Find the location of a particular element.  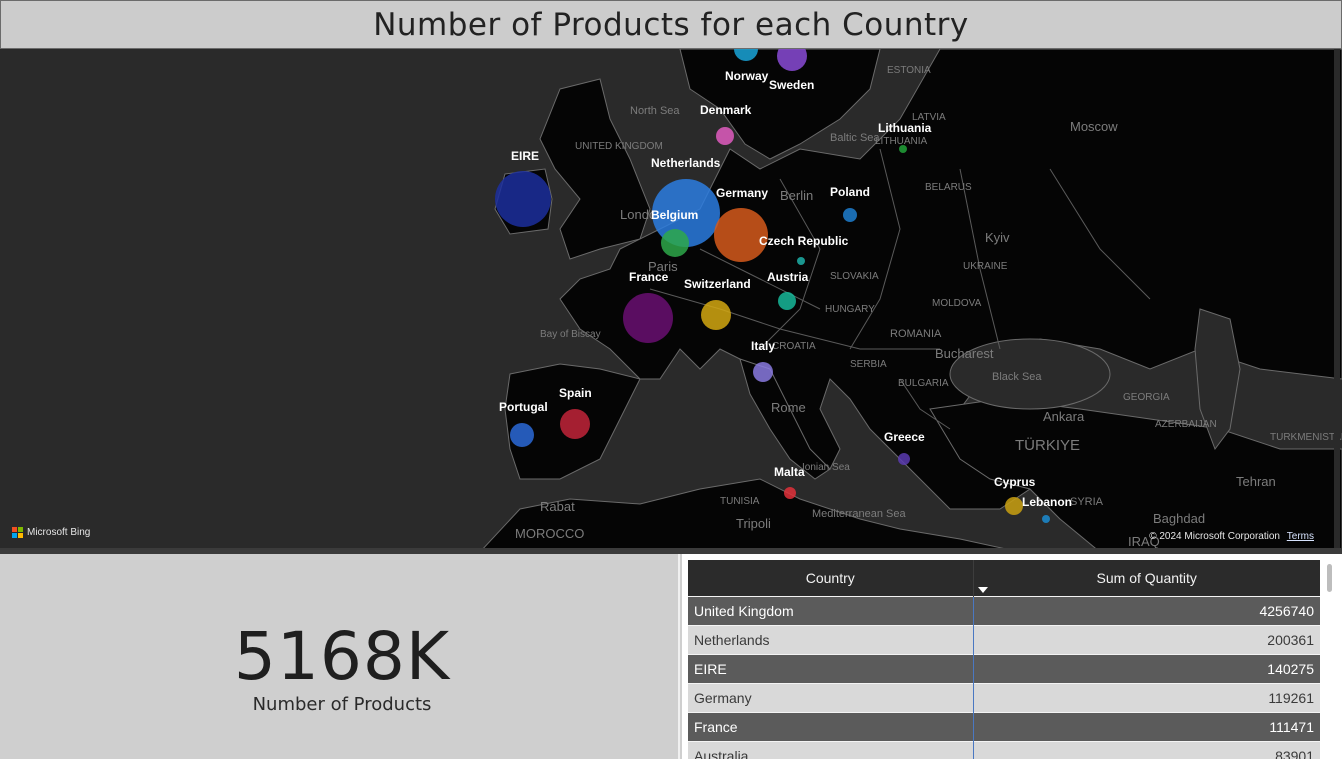

bubble-label: Norway is located at coordinates (747, 76).